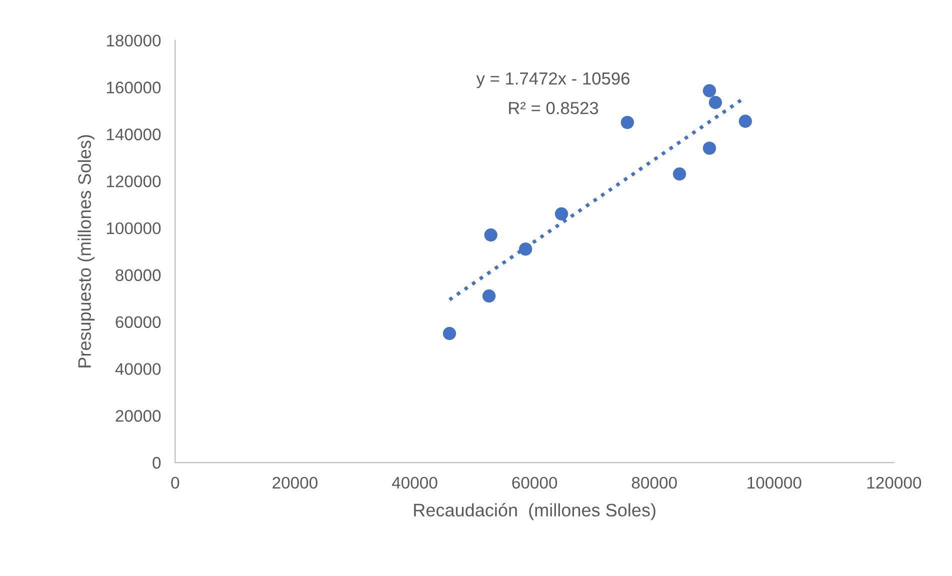 The width and height of the screenshot is (952, 576). Describe the element at coordinates (553, 80) in the screenshot. I see `annotation: y = 1.7472x - 10596` at that location.